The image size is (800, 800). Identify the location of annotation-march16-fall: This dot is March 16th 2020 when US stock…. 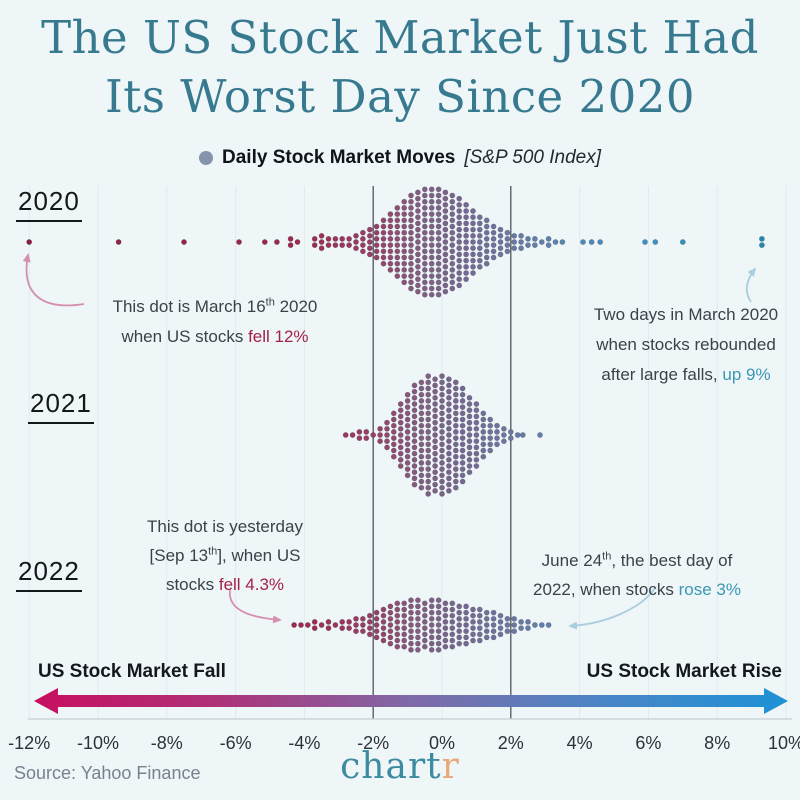
(215, 321).